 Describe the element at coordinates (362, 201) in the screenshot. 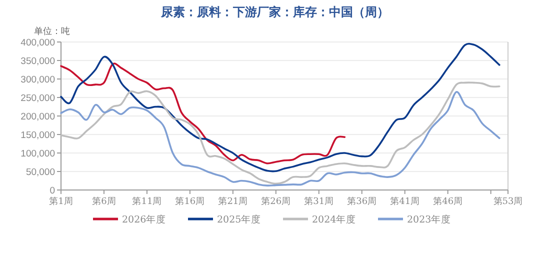

I see `x-tick-label: 第36周` at that location.